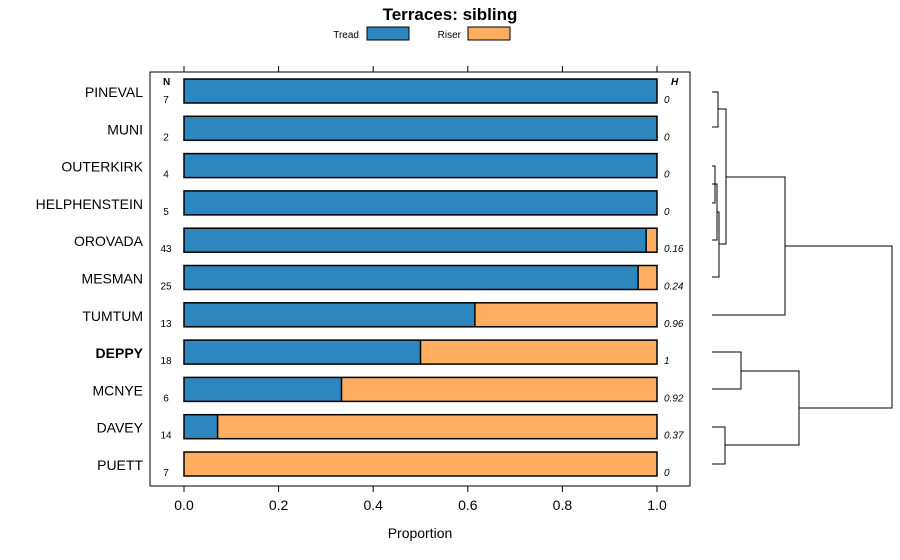 This screenshot has width=900, height=560. Describe the element at coordinates (166, 361) in the screenshot. I see `n-value: 18` at that location.